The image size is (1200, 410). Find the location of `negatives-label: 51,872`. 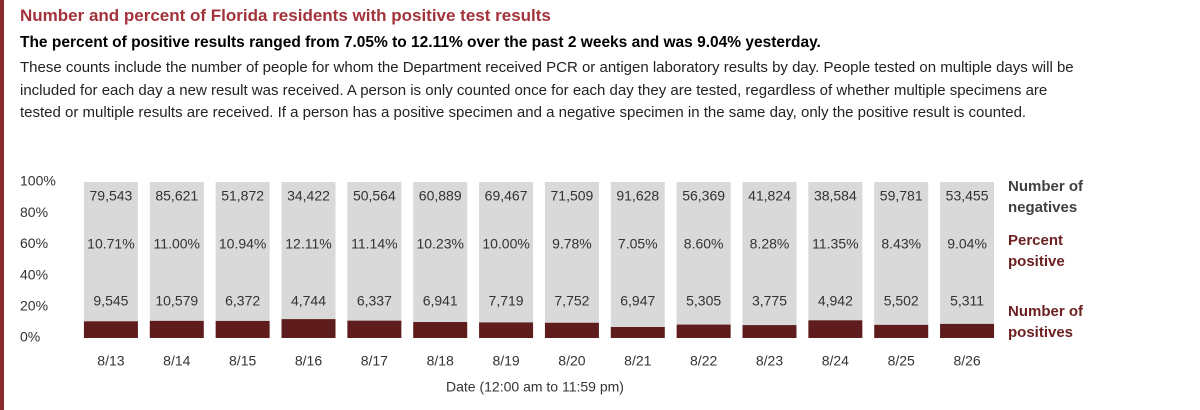

negatives-label: 51,872 is located at coordinates (242, 196).